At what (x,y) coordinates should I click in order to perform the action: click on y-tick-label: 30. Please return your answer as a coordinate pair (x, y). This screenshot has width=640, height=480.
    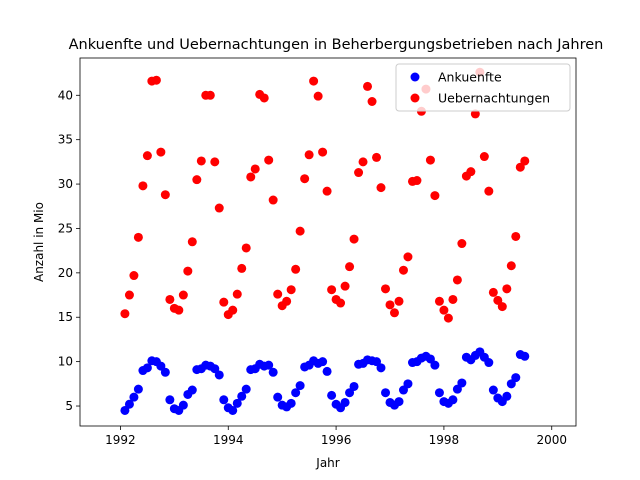
    Looking at the image, I should click on (65, 184).